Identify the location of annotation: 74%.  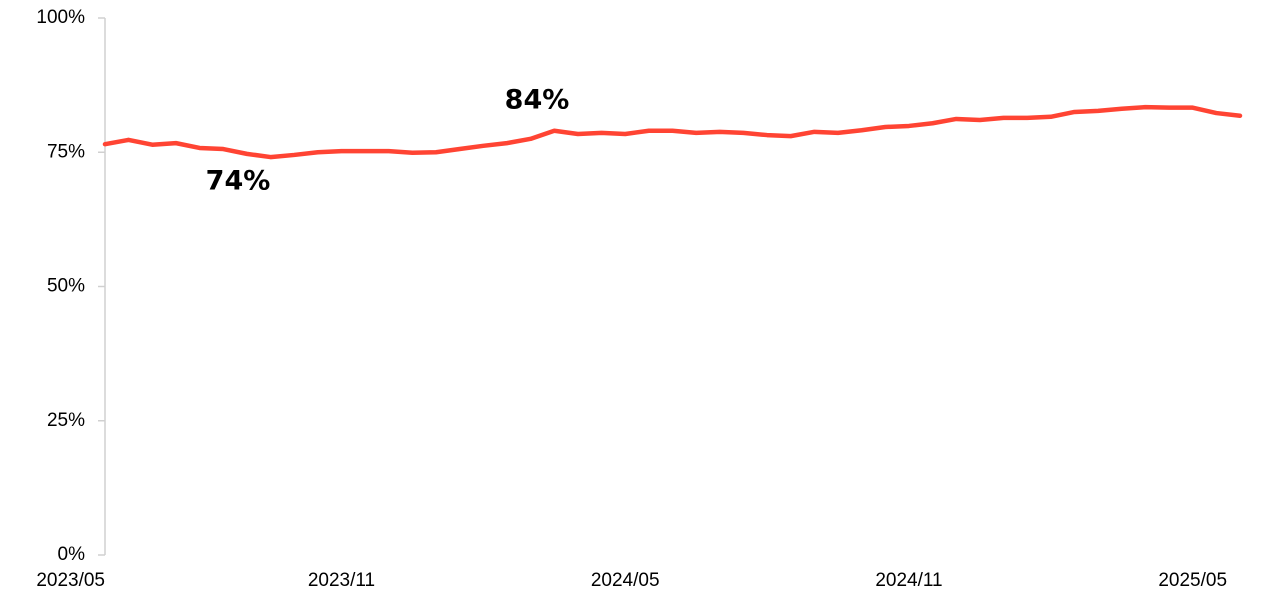
(238, 181).